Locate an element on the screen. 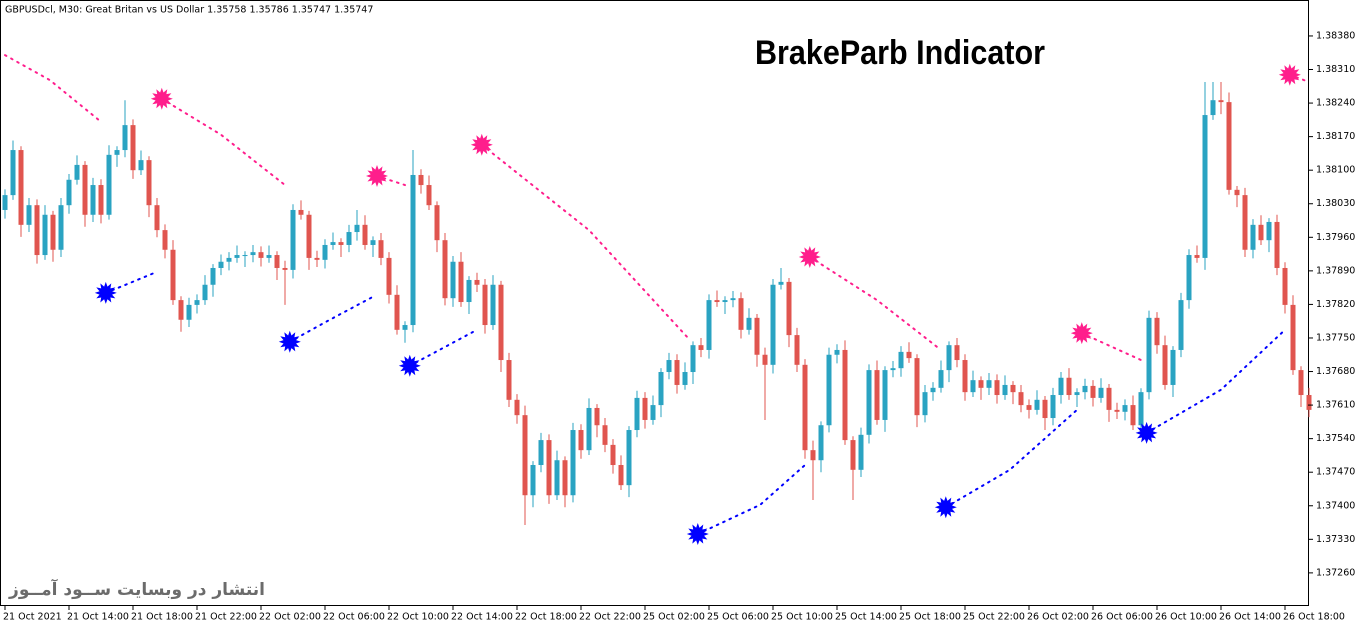  y-tick-label: 1.38170 is located at coordinates (1335, 136).